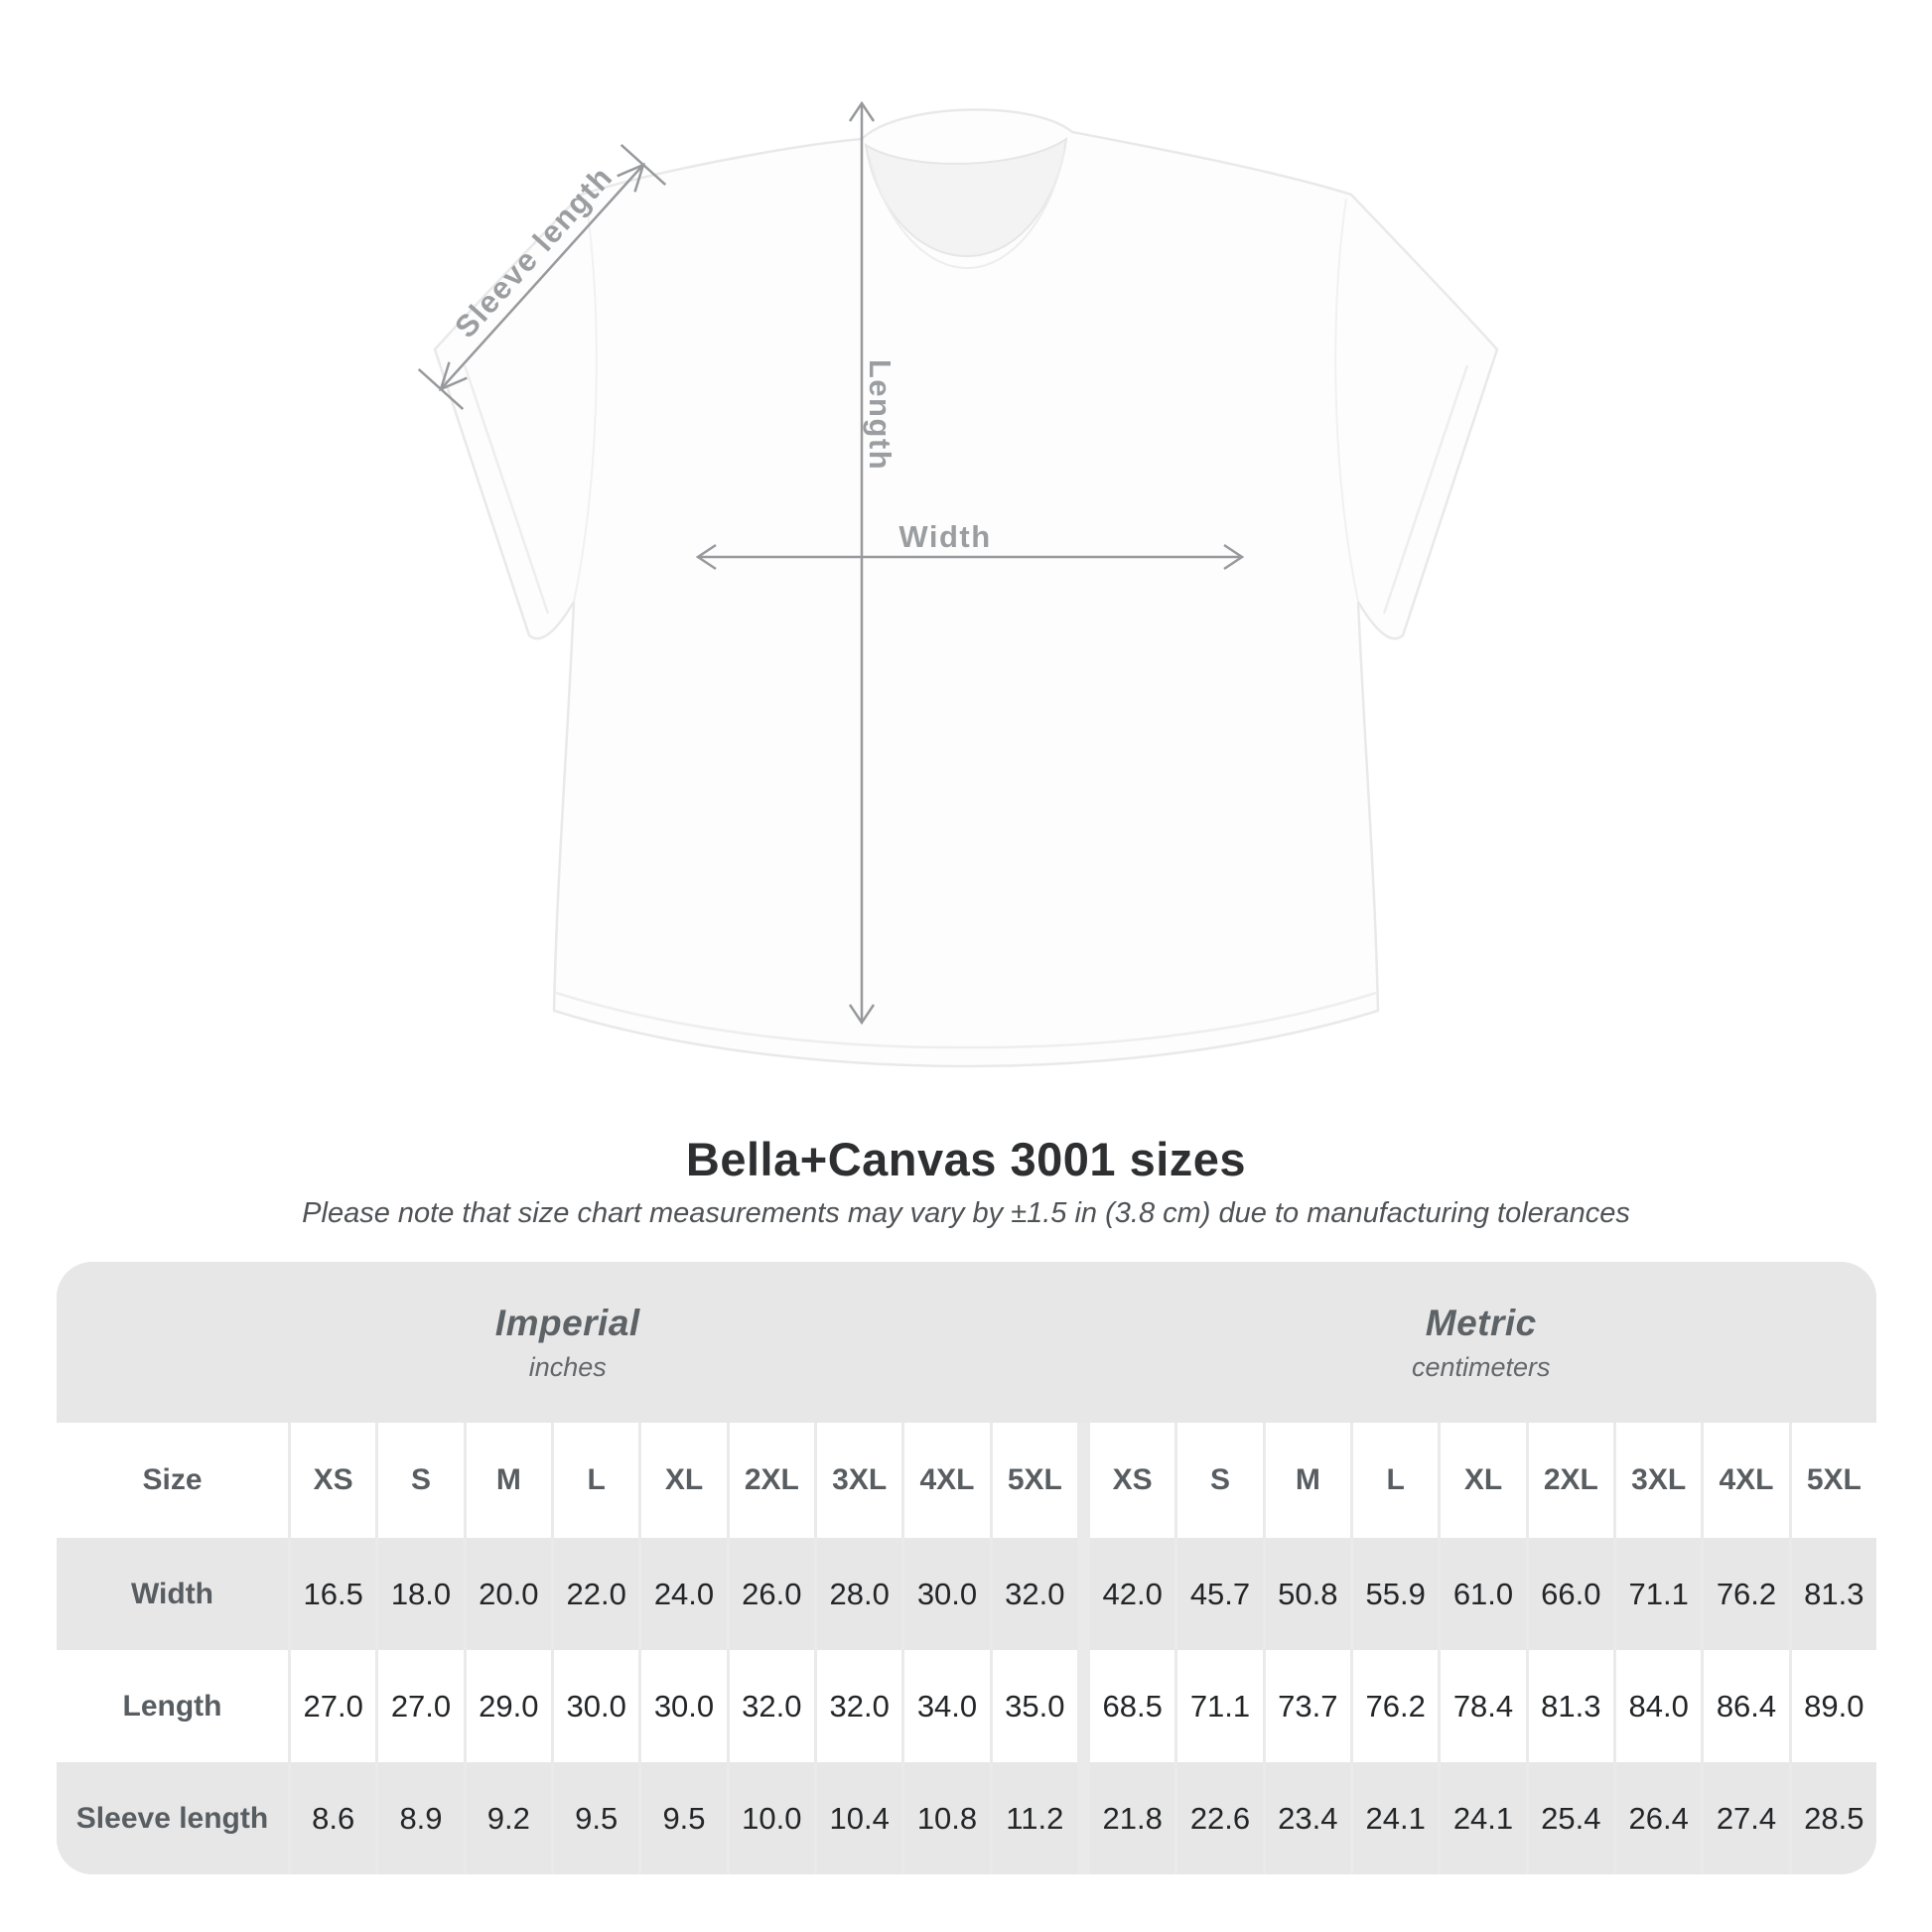 The width and height of the screenshot is (1932, 1932). I want to click on value-cell: 55.9, so click(1396, 1594).